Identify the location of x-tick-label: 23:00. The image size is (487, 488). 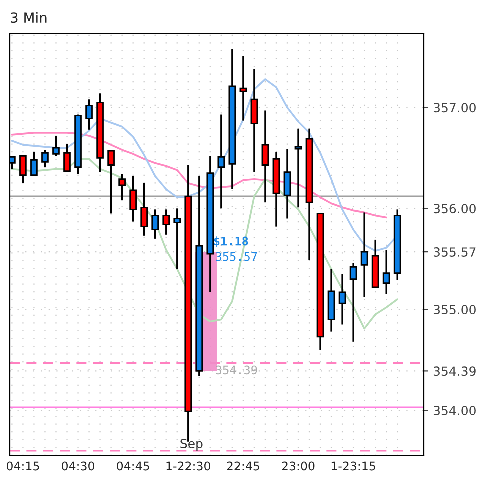
(298, 466).